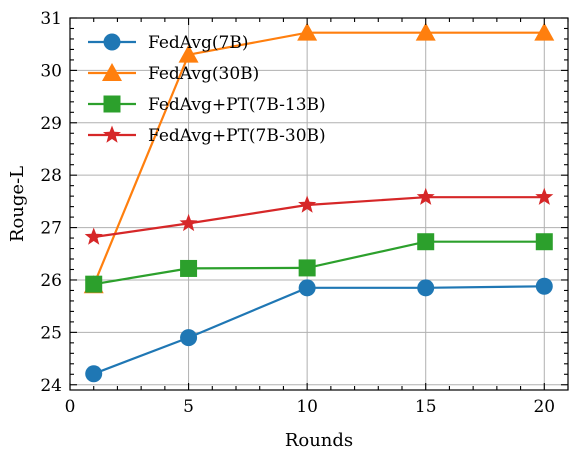 The image size is (581, 460). What do you see at coordinates (307, 407) in the screenshot?
I see `x-tick-label: 10` at bounding box center [307, 407].